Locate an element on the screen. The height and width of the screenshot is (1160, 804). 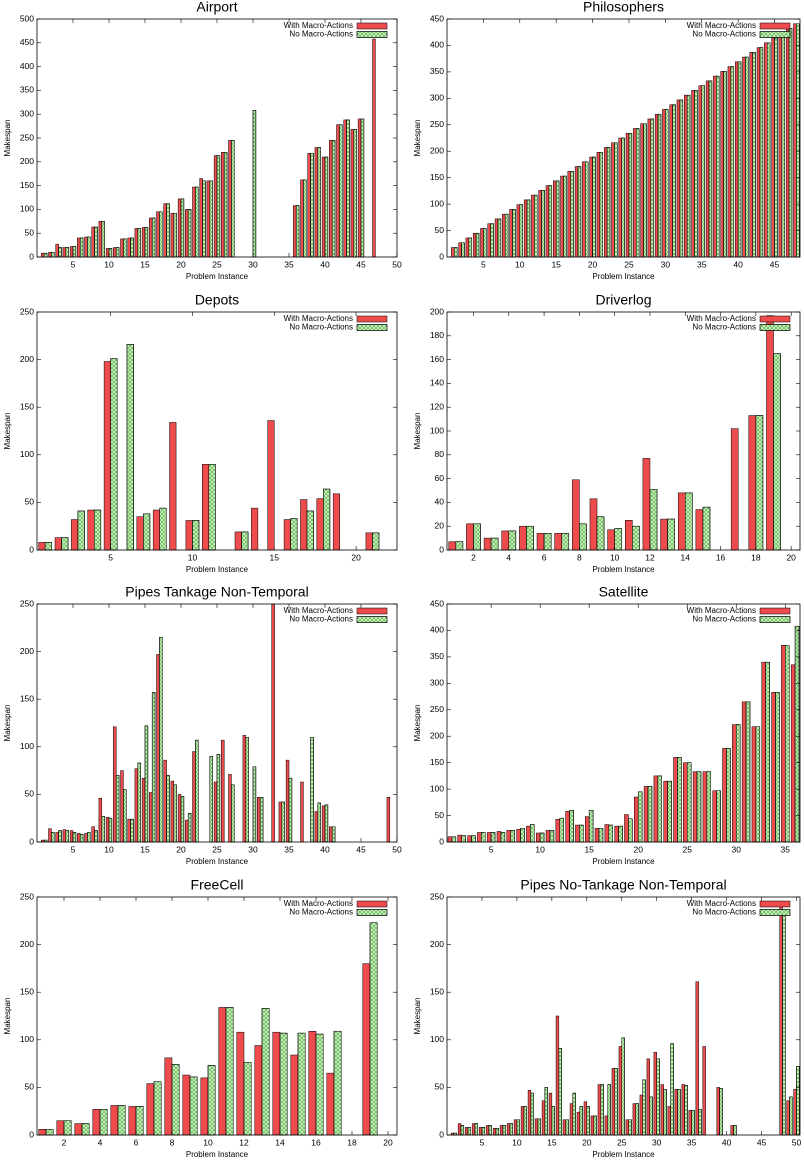
x-tick-label: 14 is located at coordinates (686, 557).